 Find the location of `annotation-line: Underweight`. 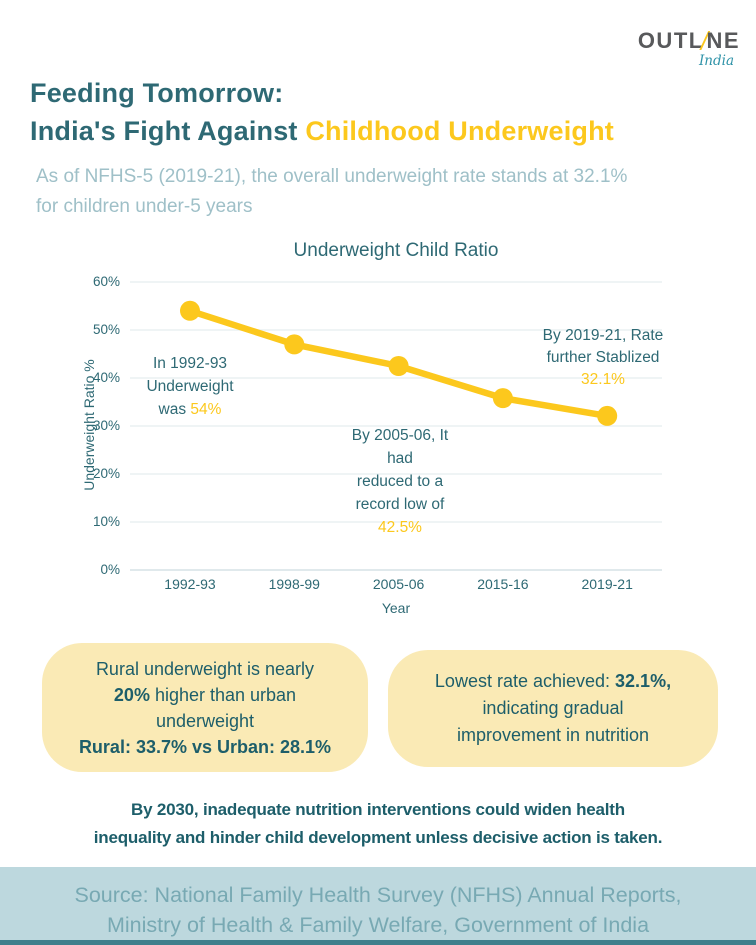

annotation-line: Underweight is located at coordinates (190, 386).